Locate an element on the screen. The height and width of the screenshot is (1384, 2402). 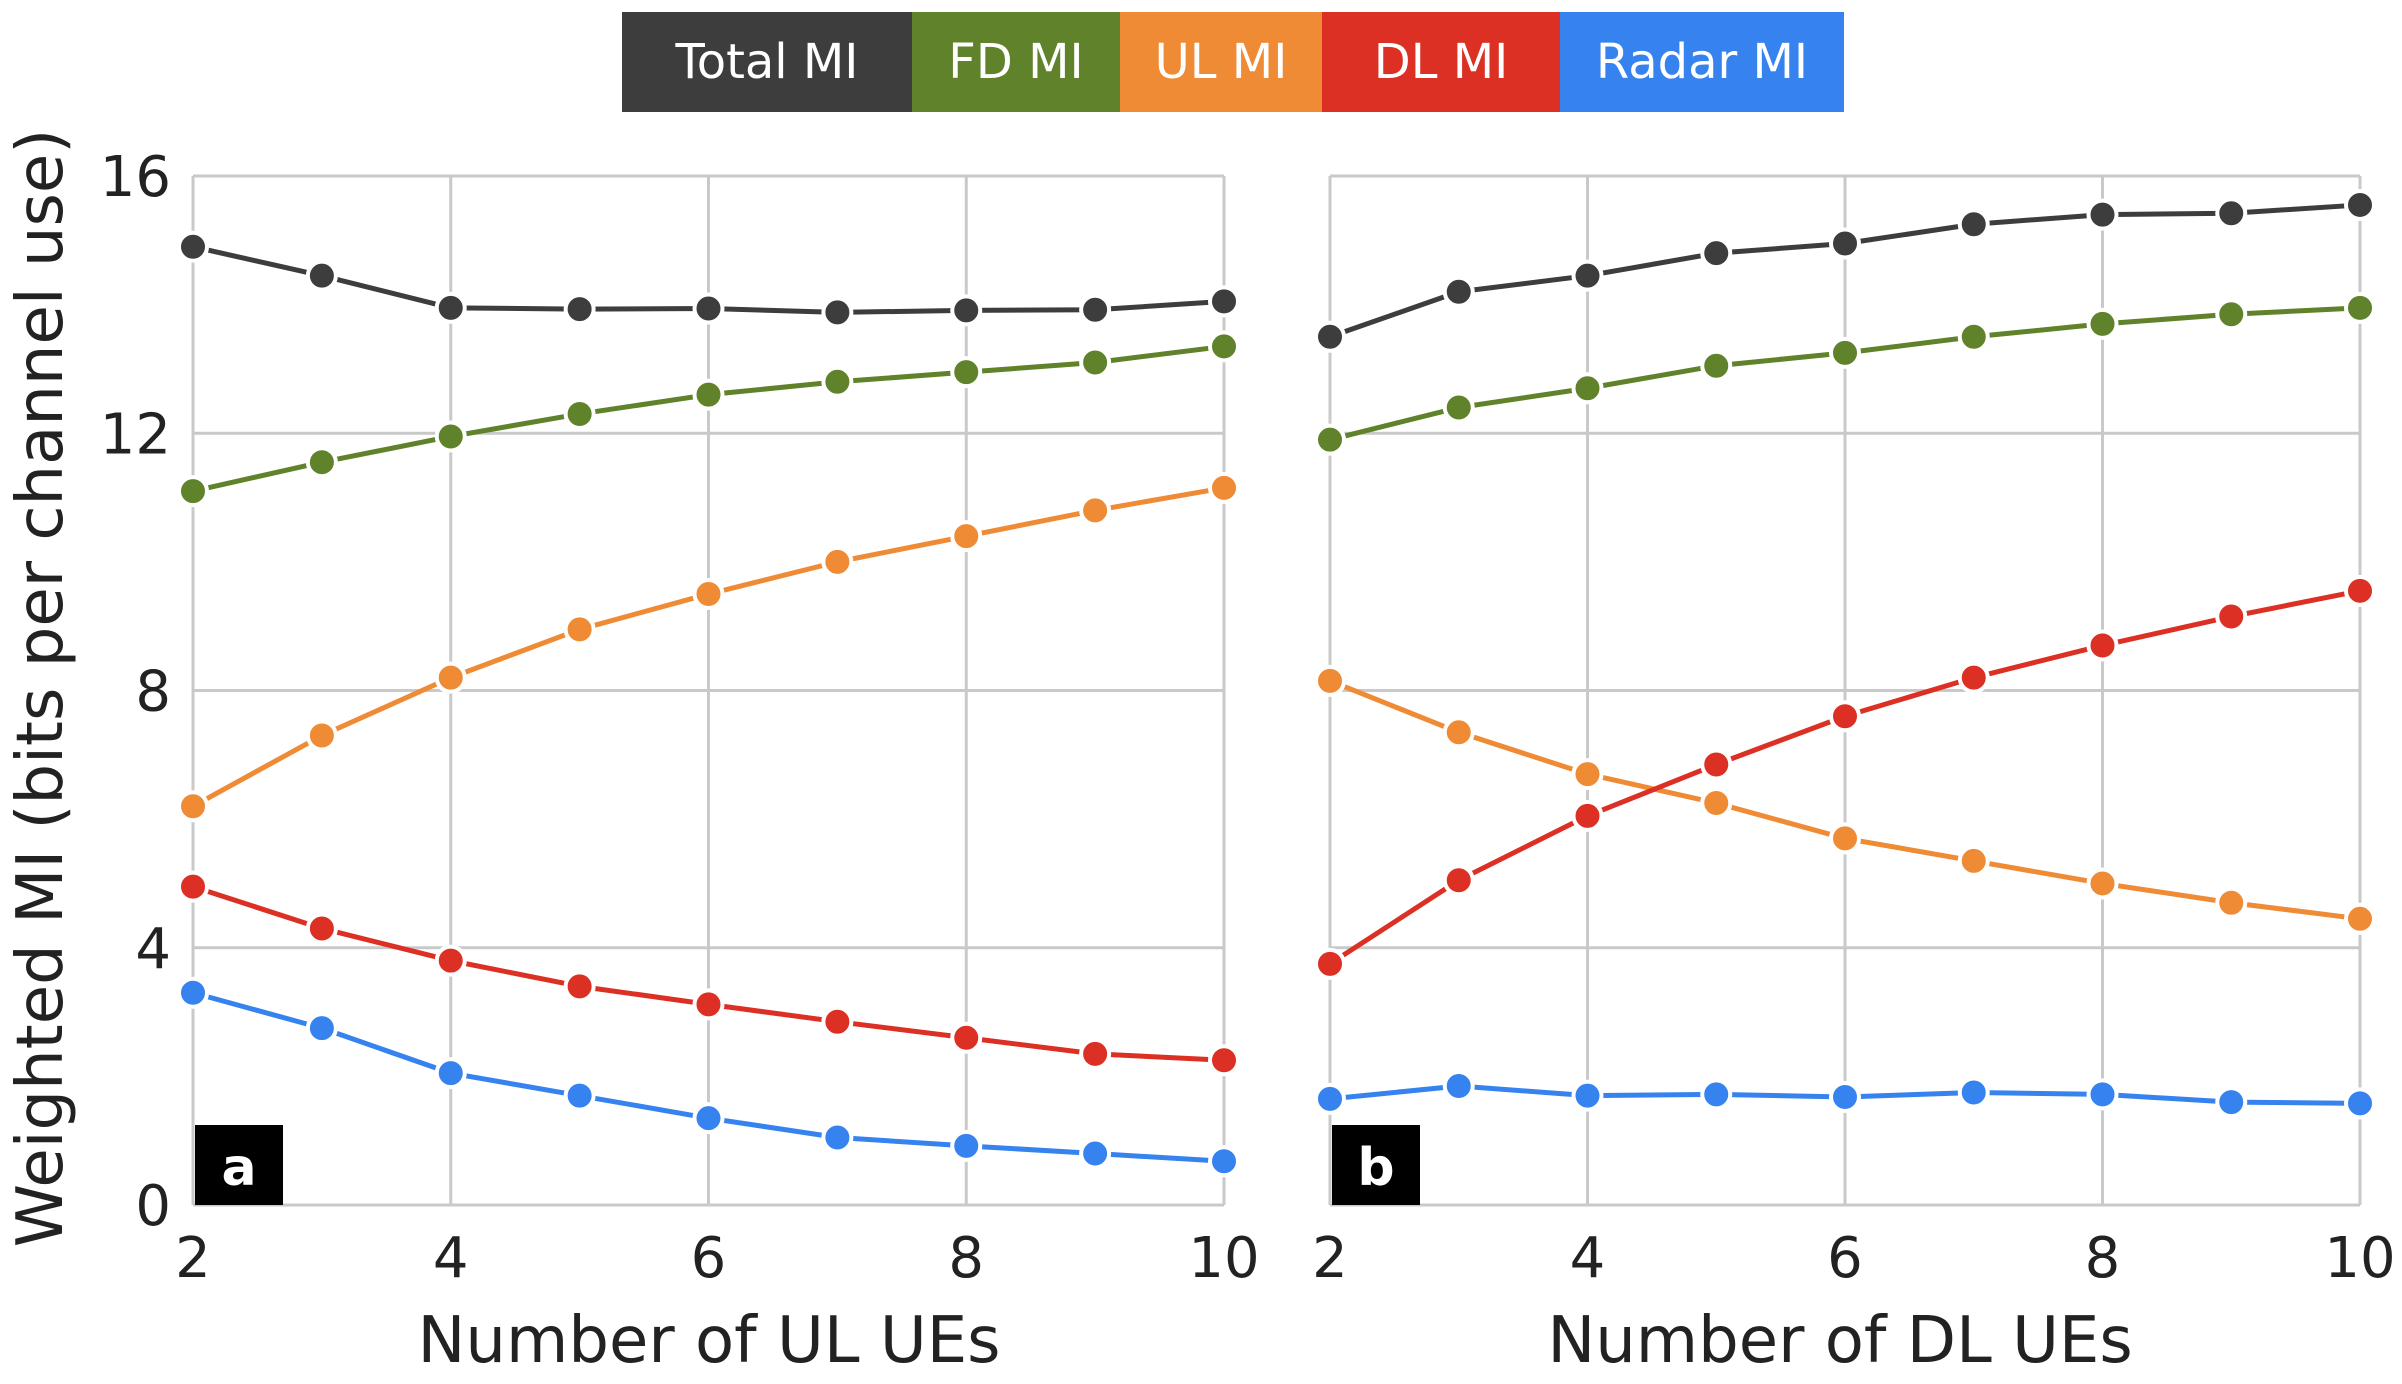
x-axis-title-a: Number of UL UEs is located at coordinates (709, 1341).